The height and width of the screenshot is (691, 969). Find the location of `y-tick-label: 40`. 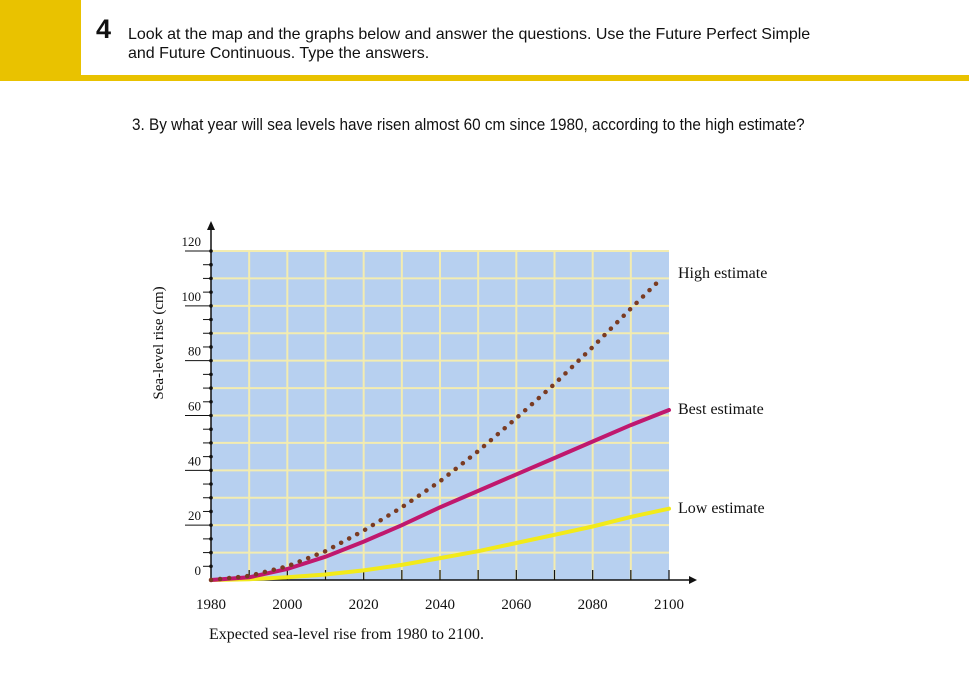

y-tick-label: 40 is located at coordinates (194, 460).